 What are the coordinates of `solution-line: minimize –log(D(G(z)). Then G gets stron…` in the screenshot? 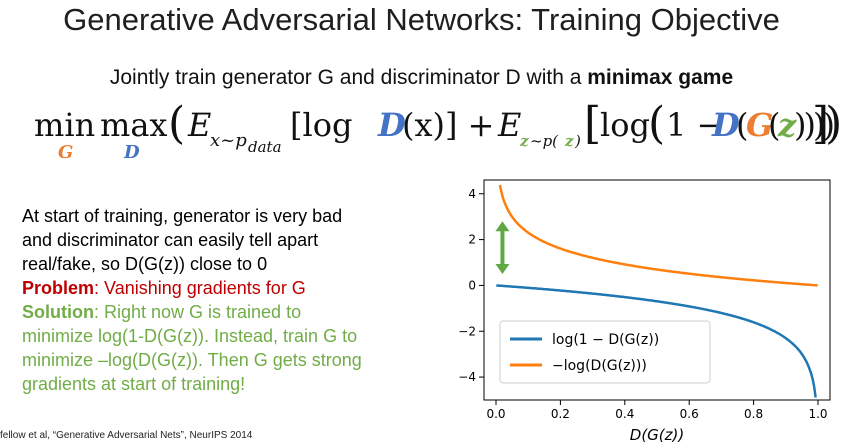 It's located at (192, 360).